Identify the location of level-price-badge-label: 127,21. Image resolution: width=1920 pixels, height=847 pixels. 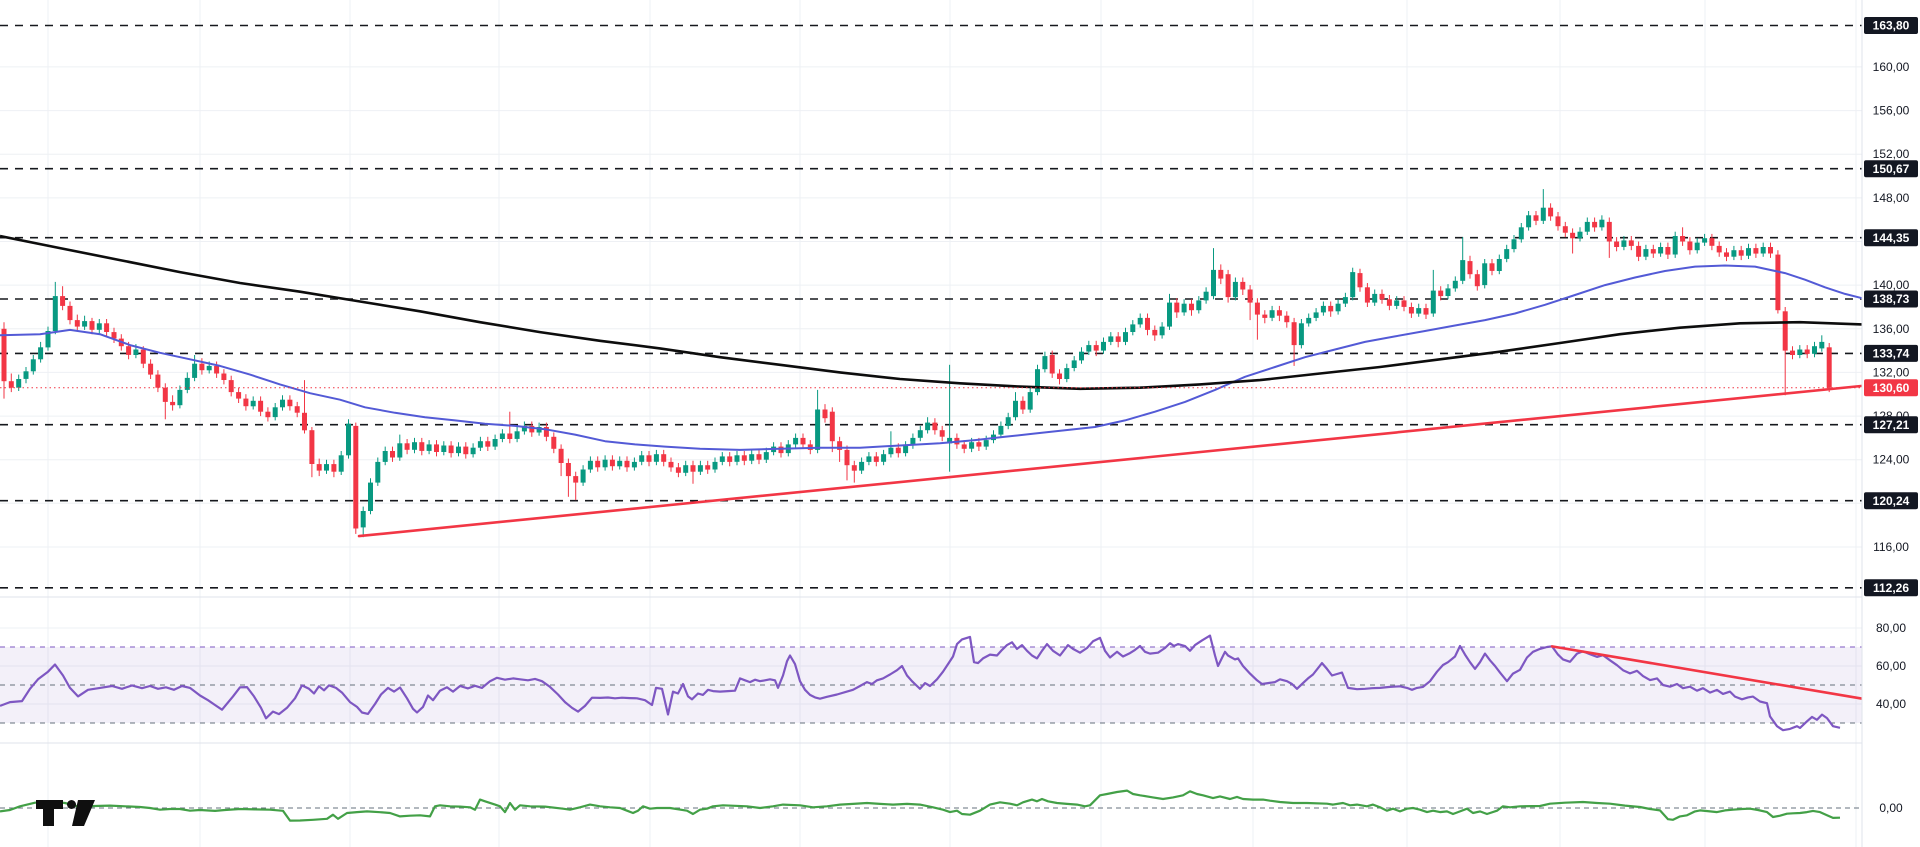
(1891, 425).